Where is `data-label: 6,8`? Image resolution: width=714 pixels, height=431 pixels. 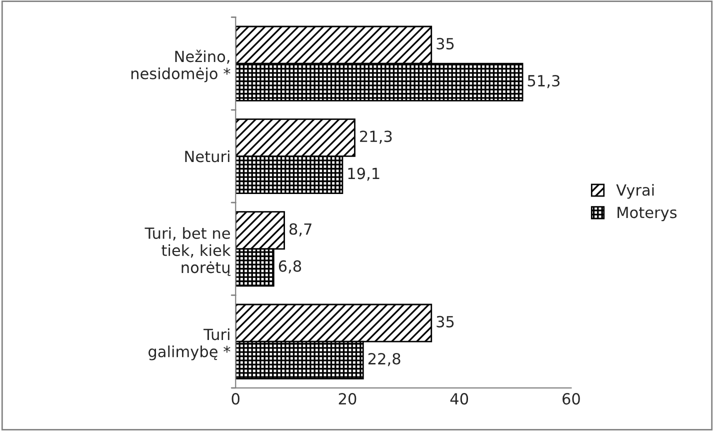
data-label: 6,8 is located at coordinates (290, 267).